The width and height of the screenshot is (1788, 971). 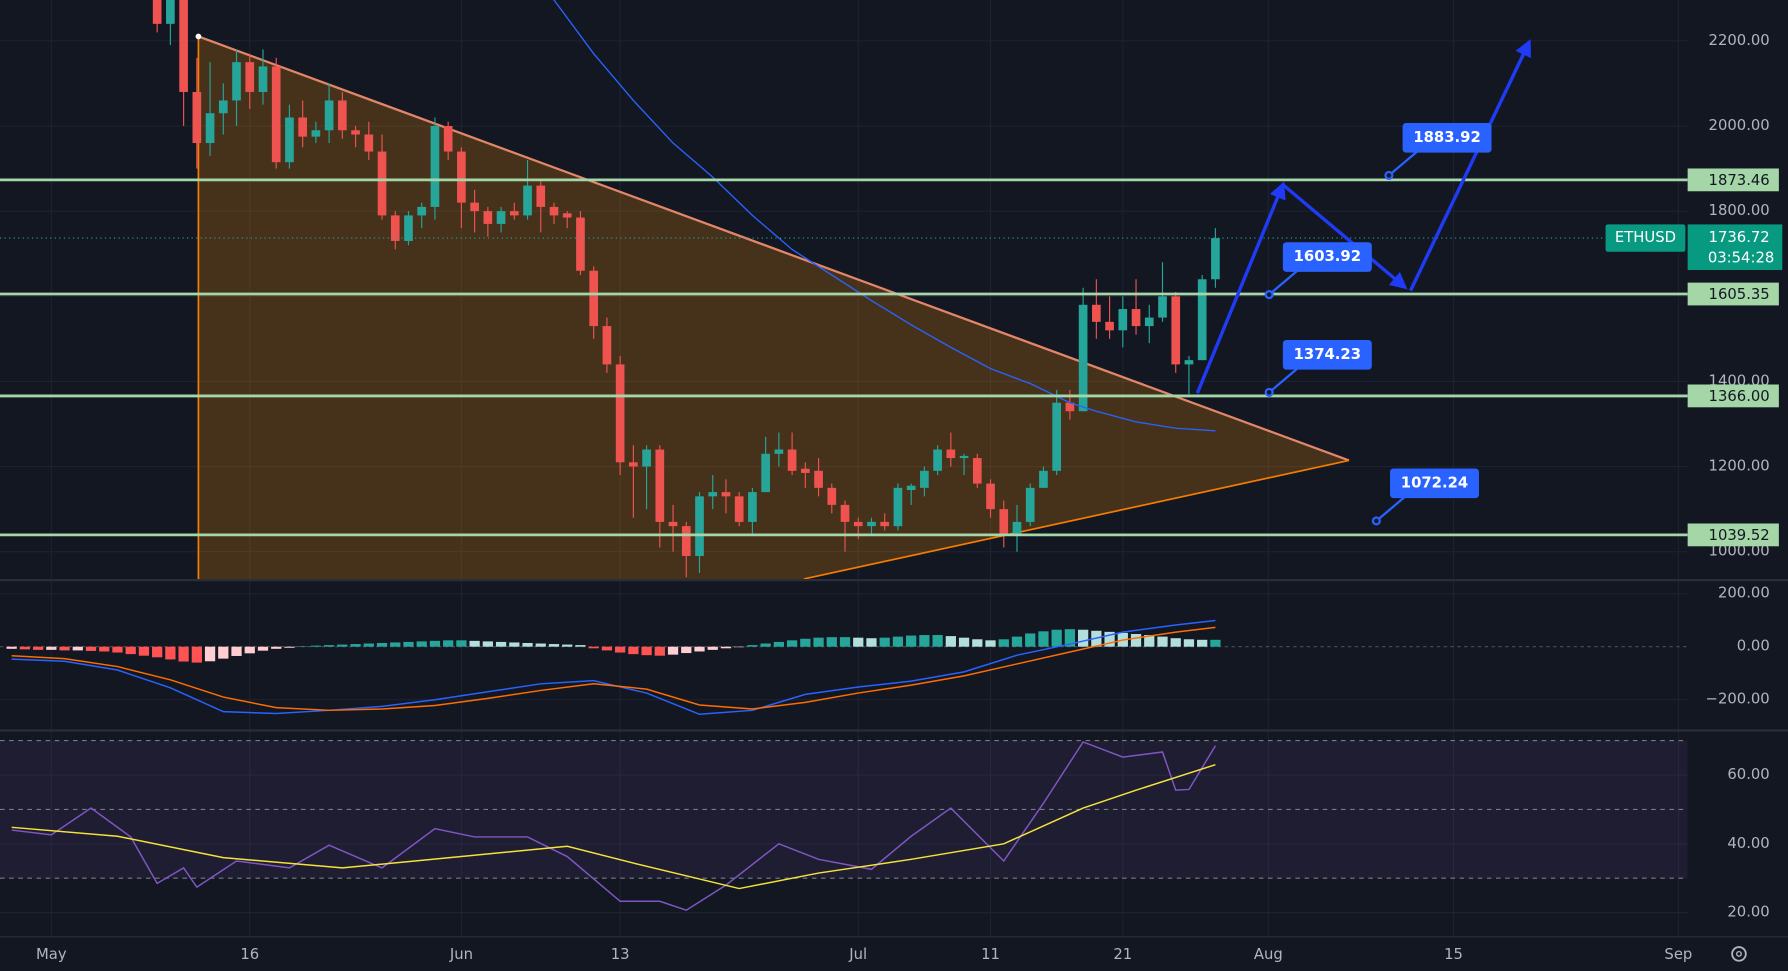 I want to click on last-price-box, so click(x=1735, y=247).